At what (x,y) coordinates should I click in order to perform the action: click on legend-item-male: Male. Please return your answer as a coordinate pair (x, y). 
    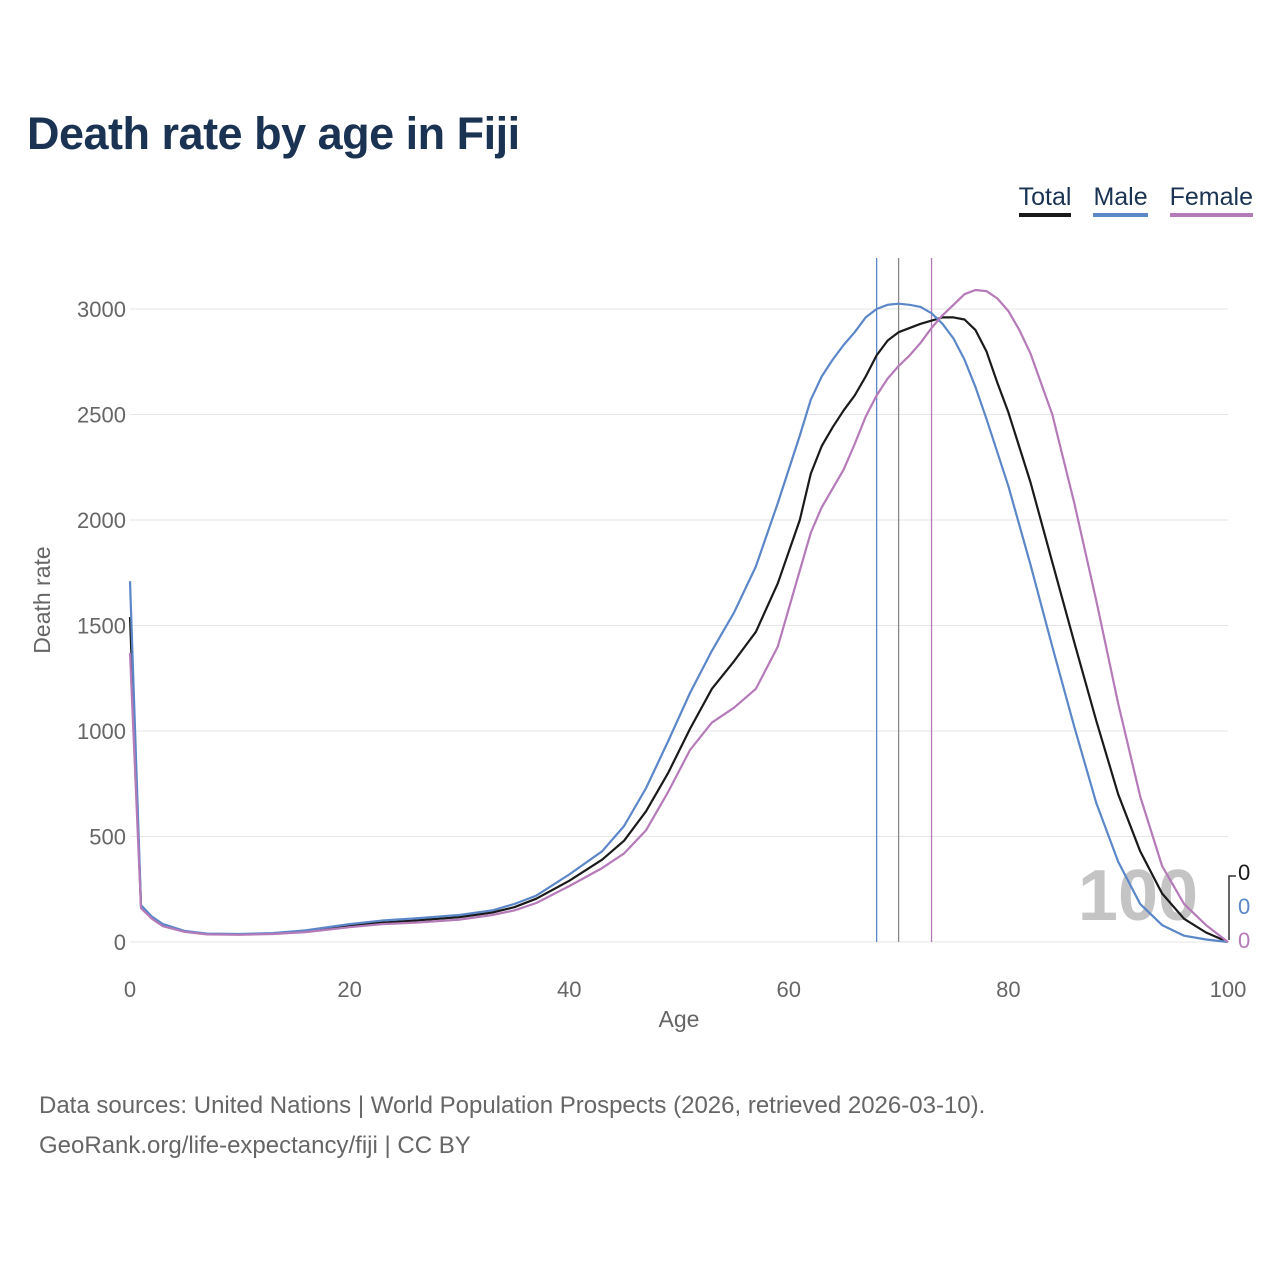
    Looking at the image, I should click on (1120, 200).